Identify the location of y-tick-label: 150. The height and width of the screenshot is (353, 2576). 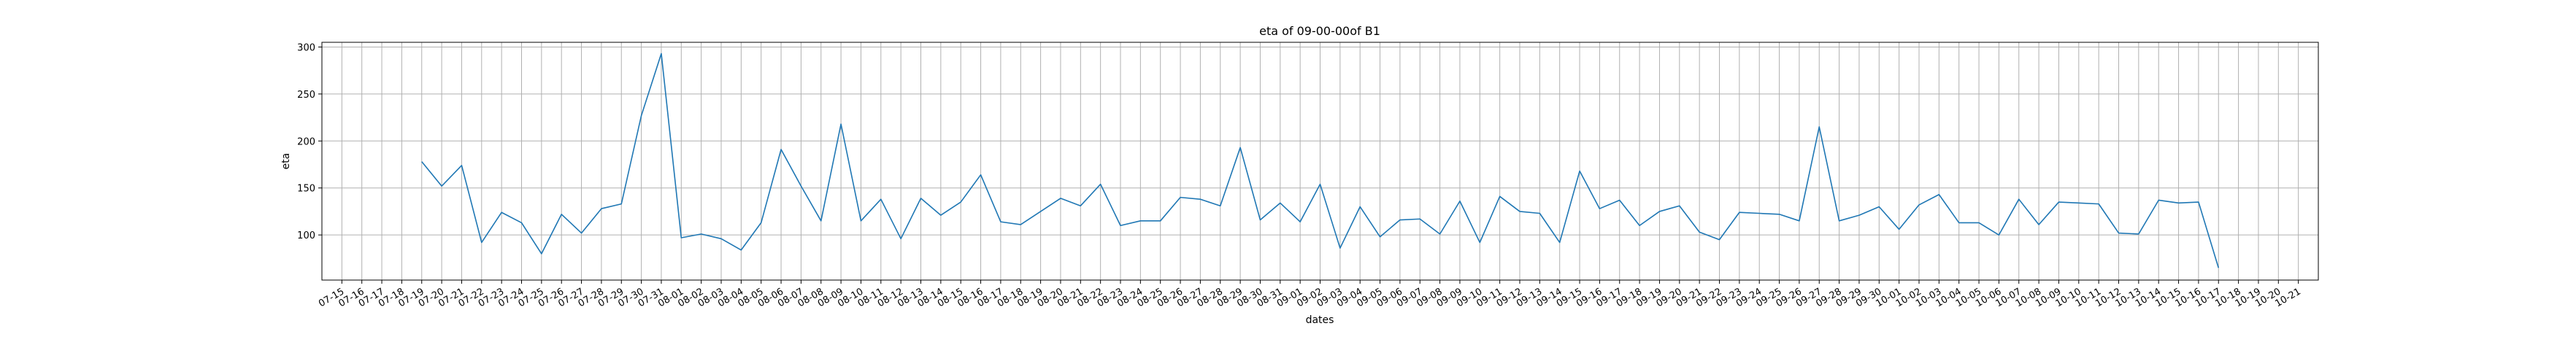
(306, 189).